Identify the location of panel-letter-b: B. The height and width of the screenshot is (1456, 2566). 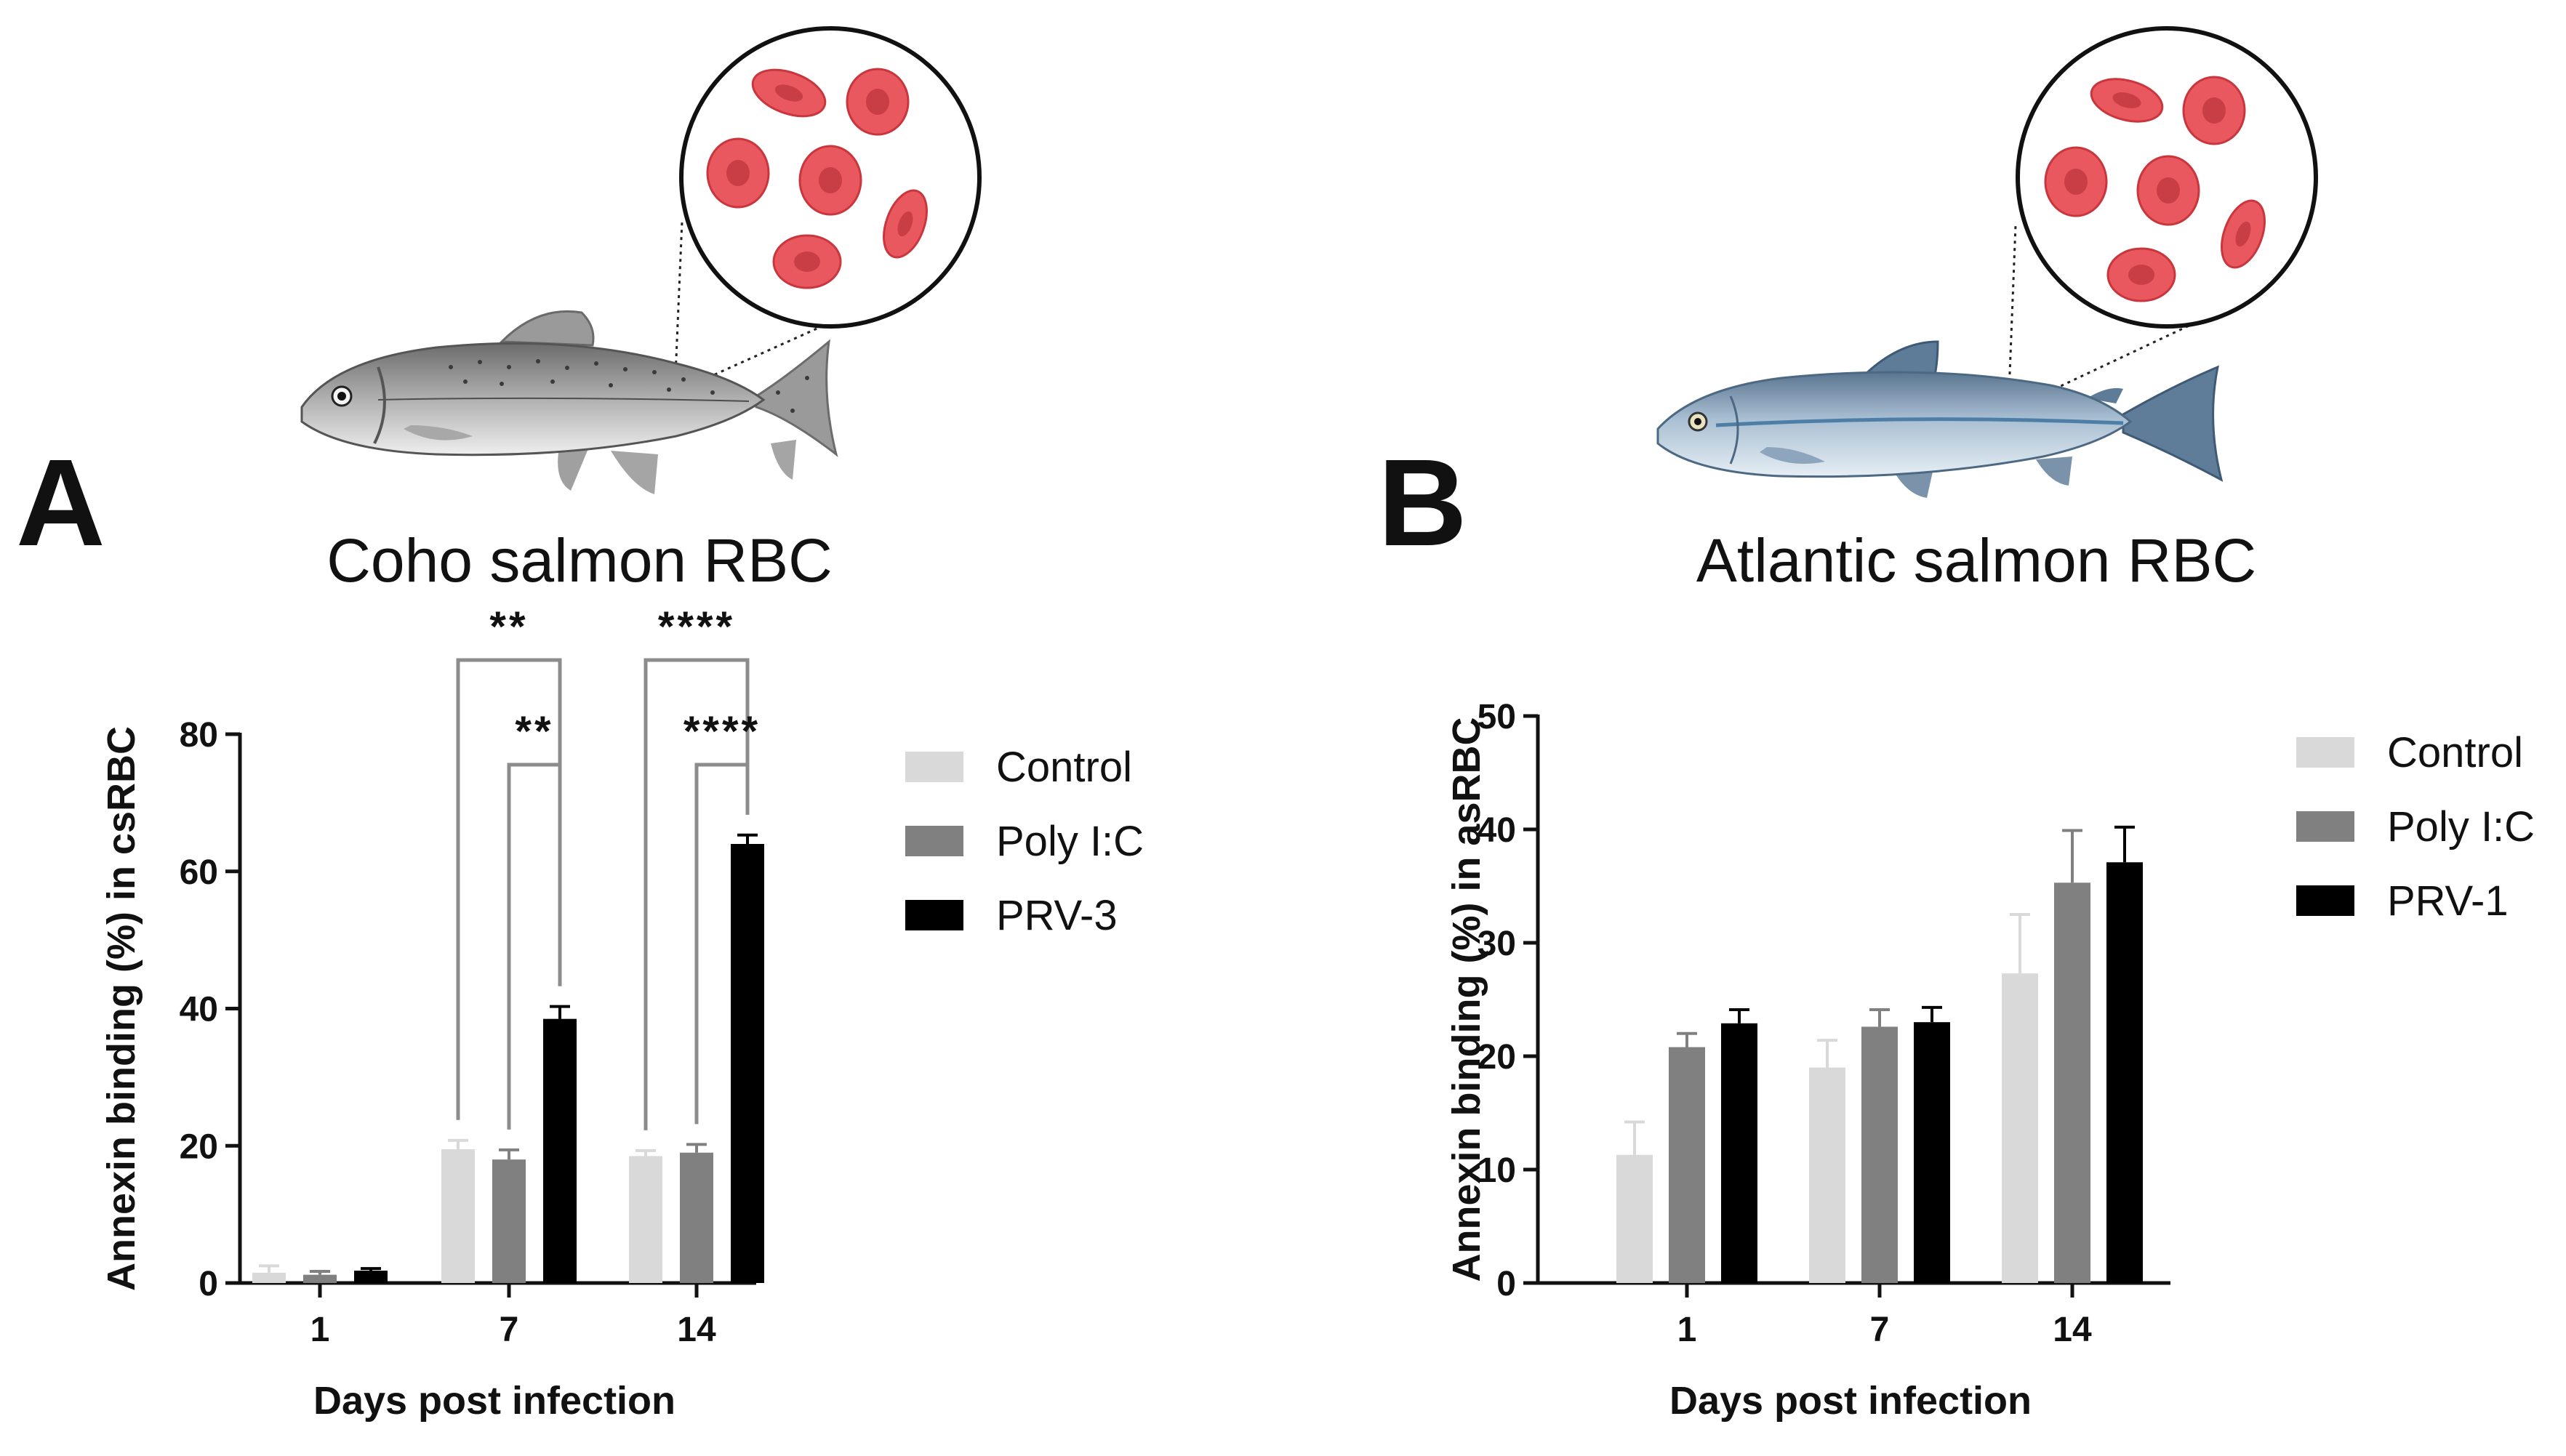
(1422, 503).